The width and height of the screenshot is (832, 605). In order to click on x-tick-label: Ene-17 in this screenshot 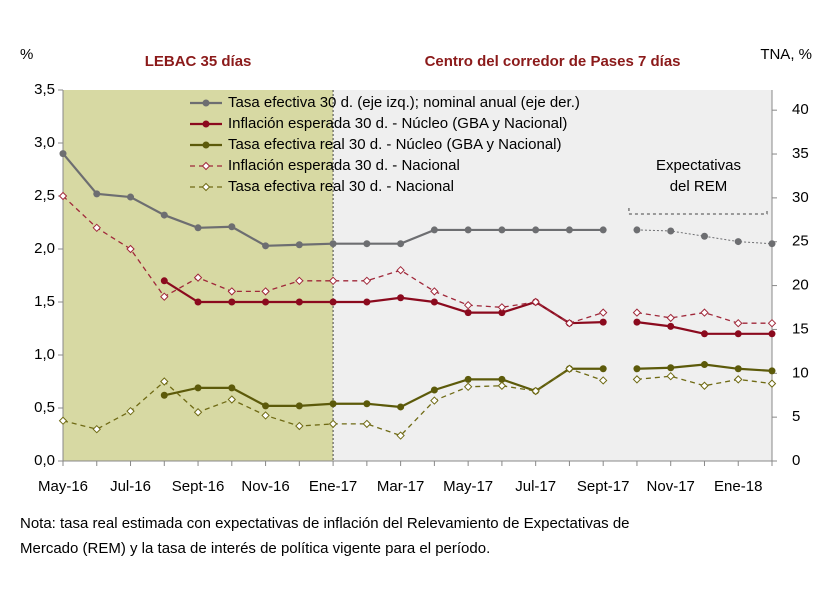, I will do `click(333, 486)`.